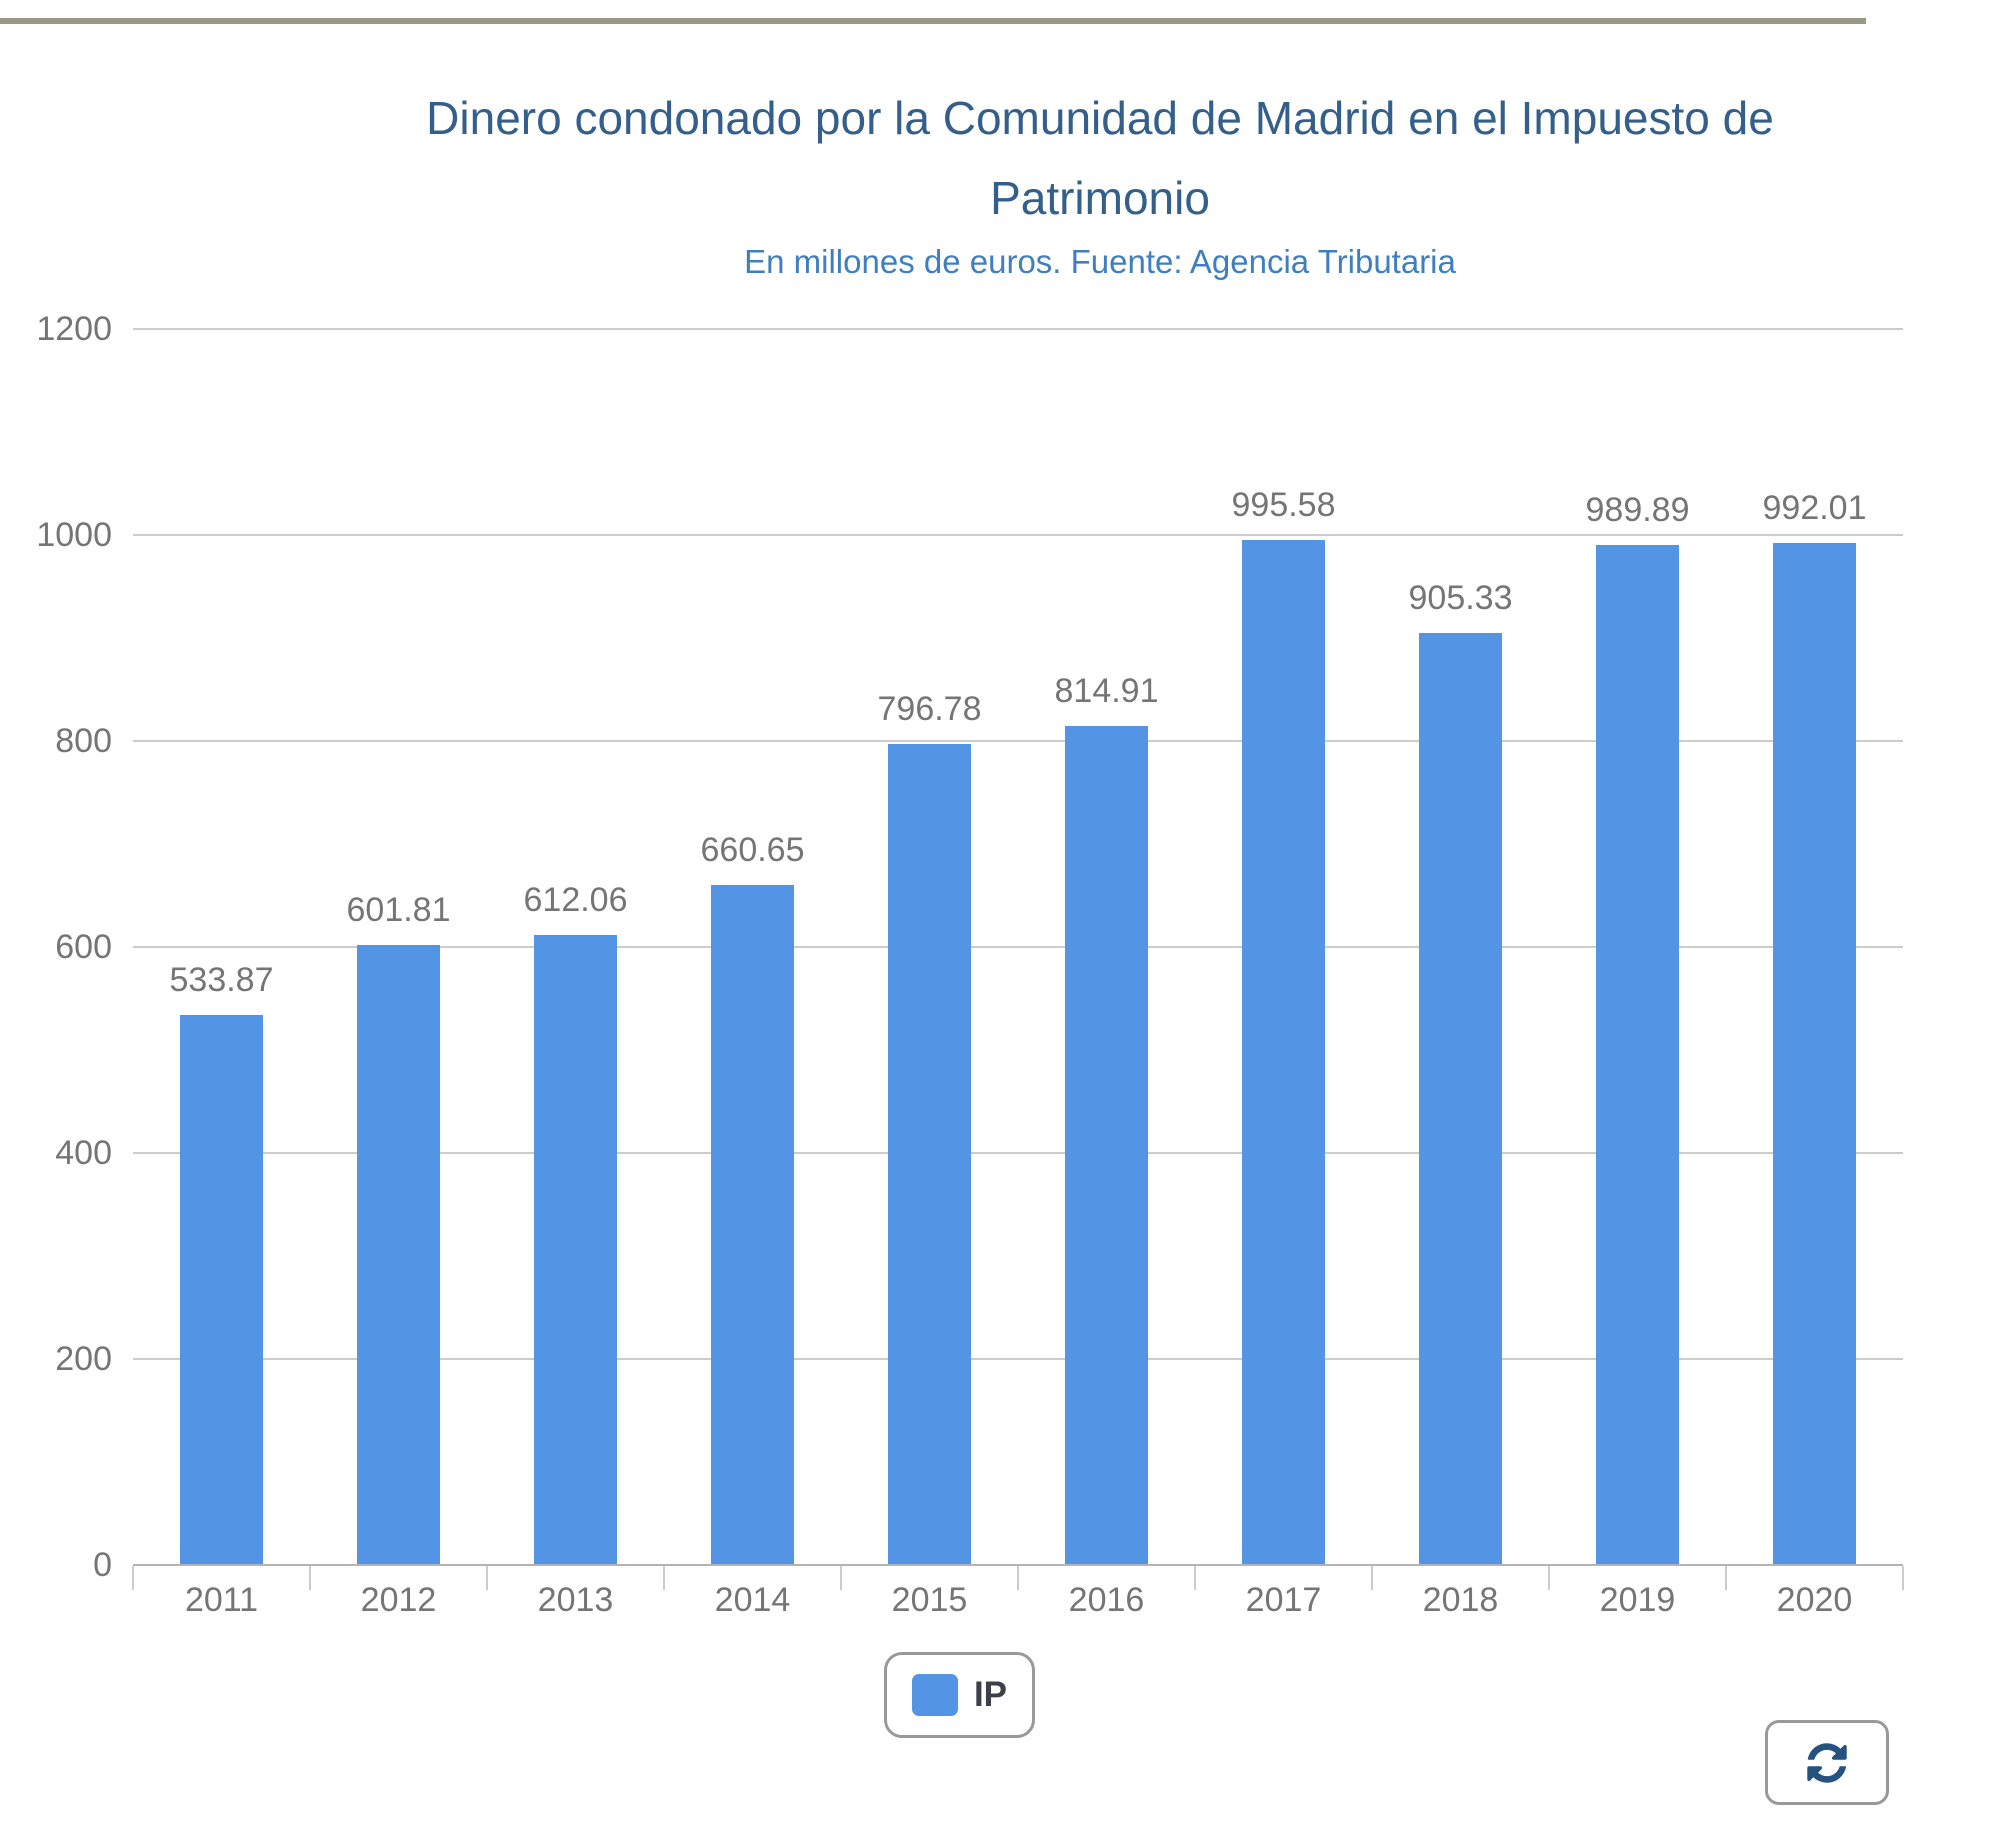 Image resolution: width=2000 pixels, height=1824 pixels. Describe the element at coordinates (933, 21) in the screenshot. I see `top-divider-rule` at that location.